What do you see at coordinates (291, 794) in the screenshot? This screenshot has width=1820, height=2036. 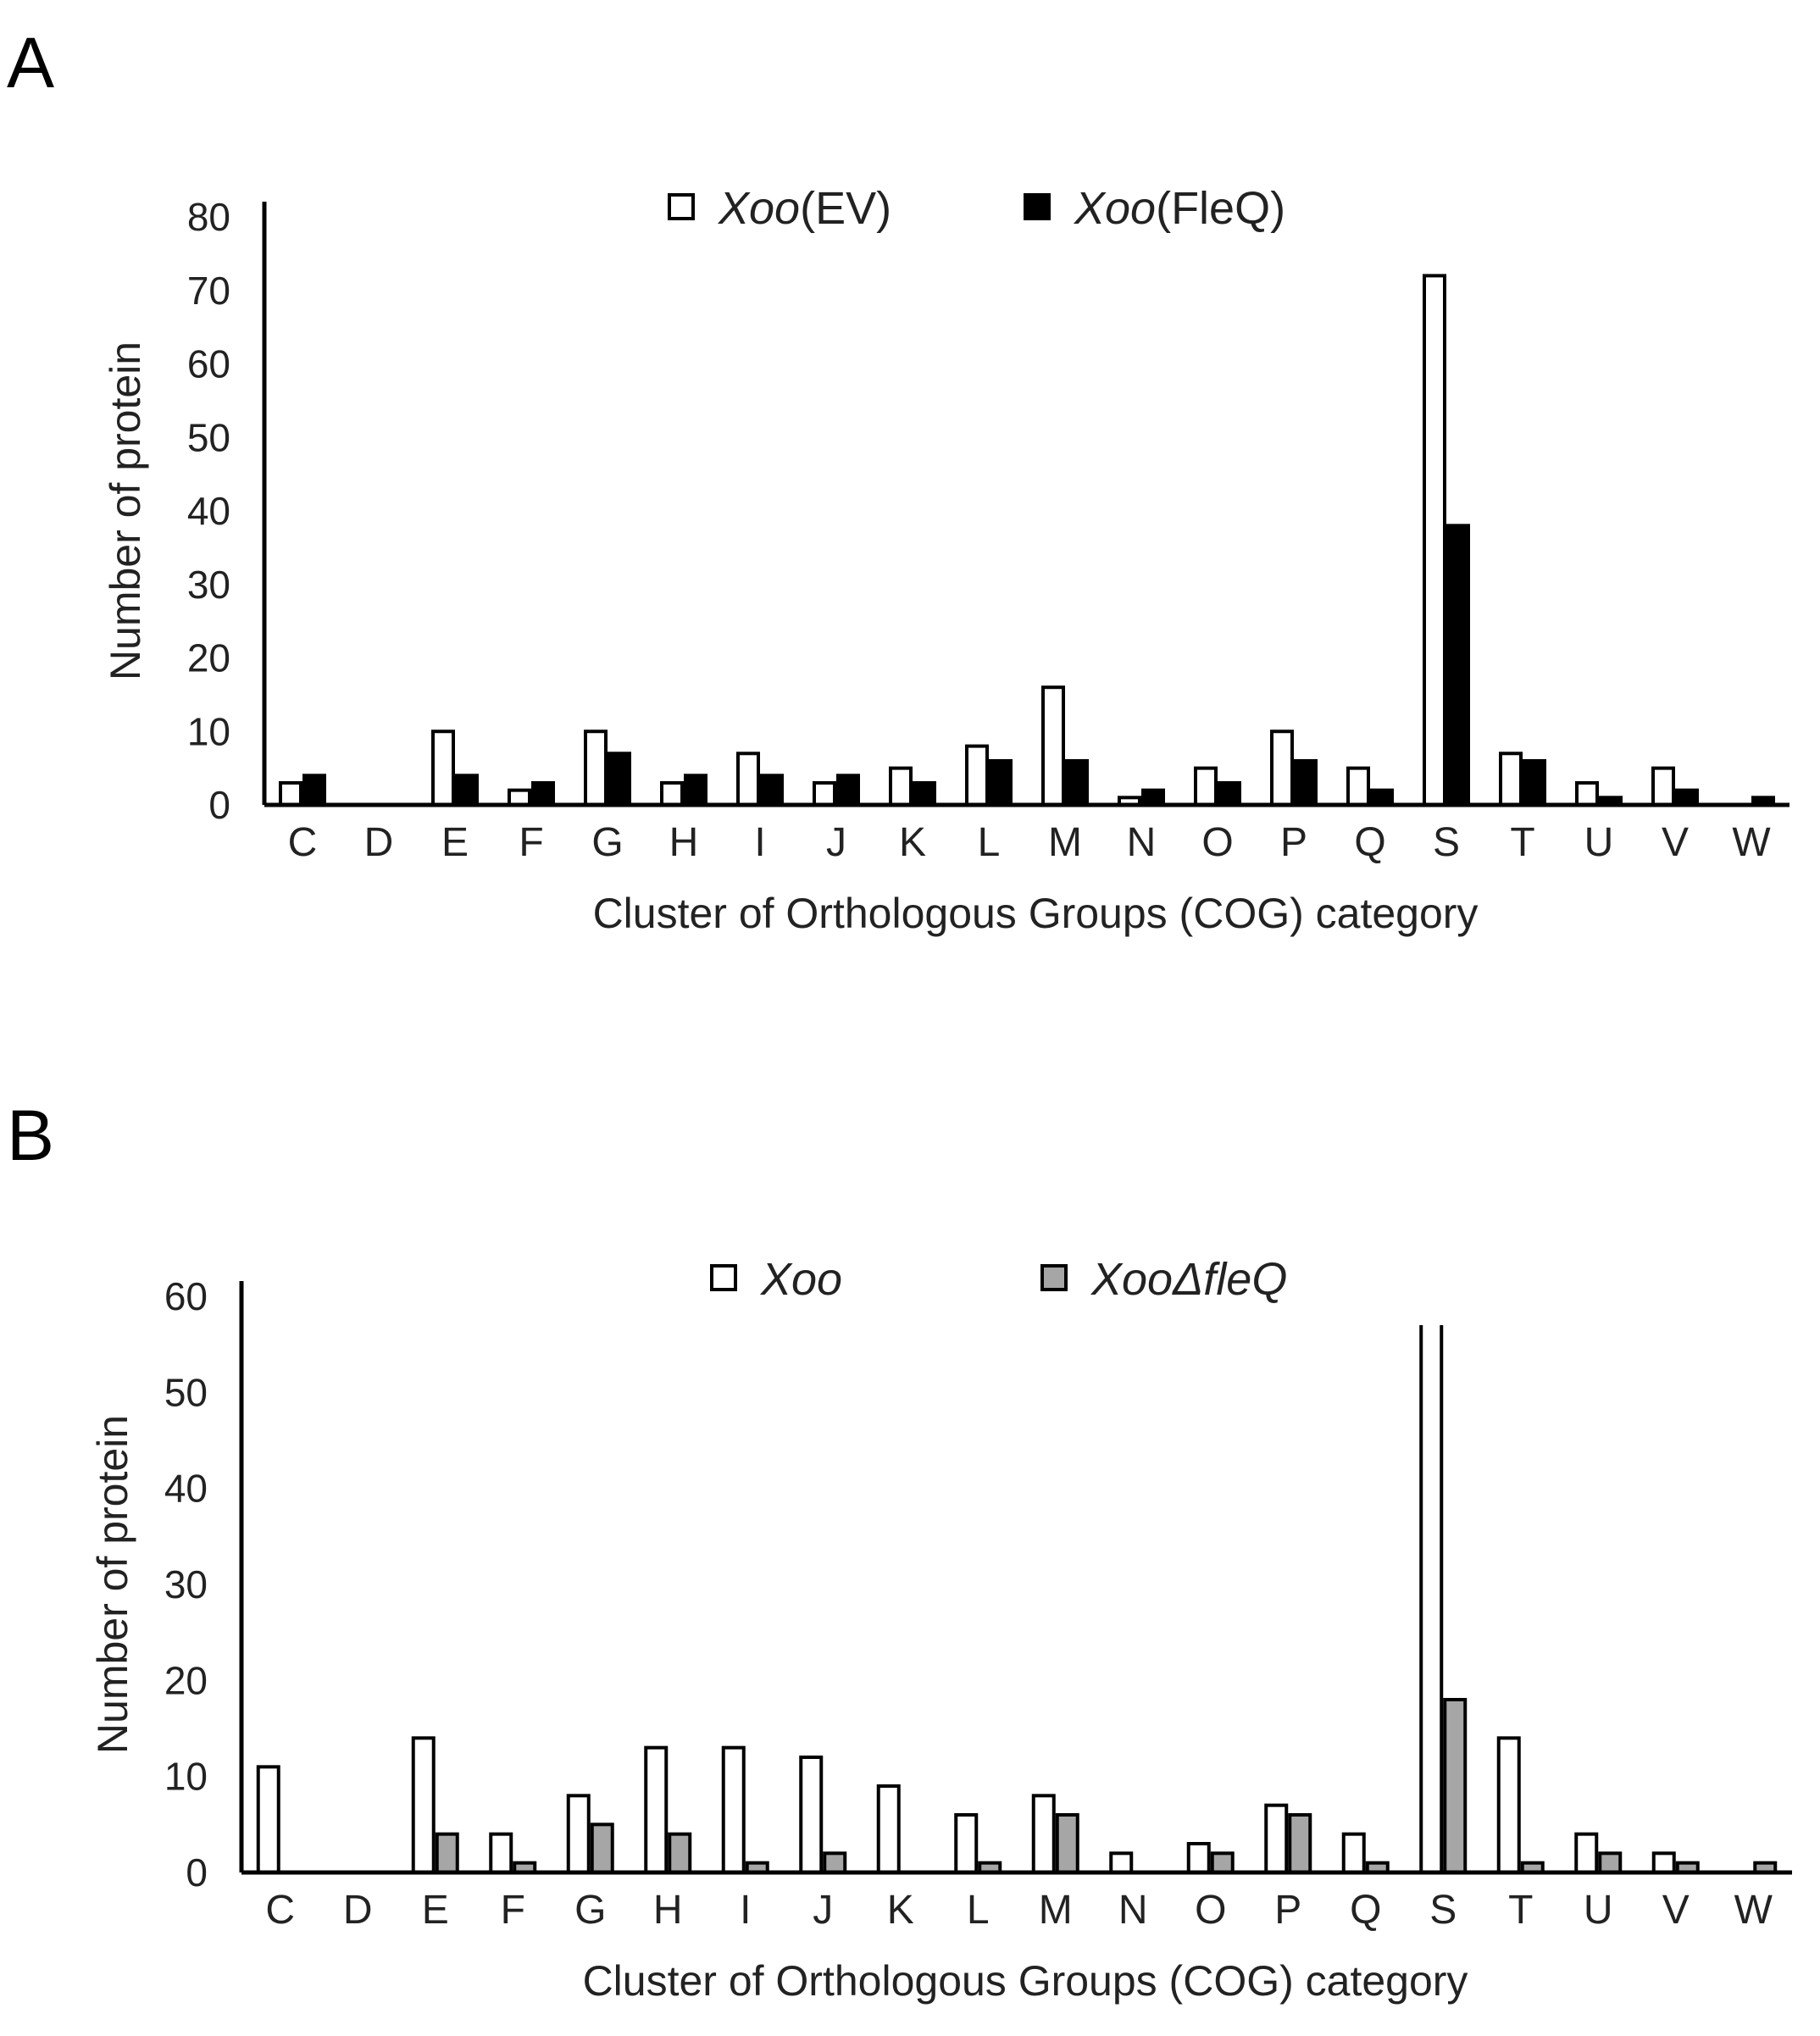 I see `bar-A-C-series1` at bounding box center [291, 794].